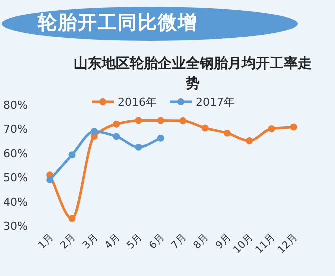  Describe the element at coordinates (16, 226) in the screenshot. I see `y-tick-label: 30%` at that location.